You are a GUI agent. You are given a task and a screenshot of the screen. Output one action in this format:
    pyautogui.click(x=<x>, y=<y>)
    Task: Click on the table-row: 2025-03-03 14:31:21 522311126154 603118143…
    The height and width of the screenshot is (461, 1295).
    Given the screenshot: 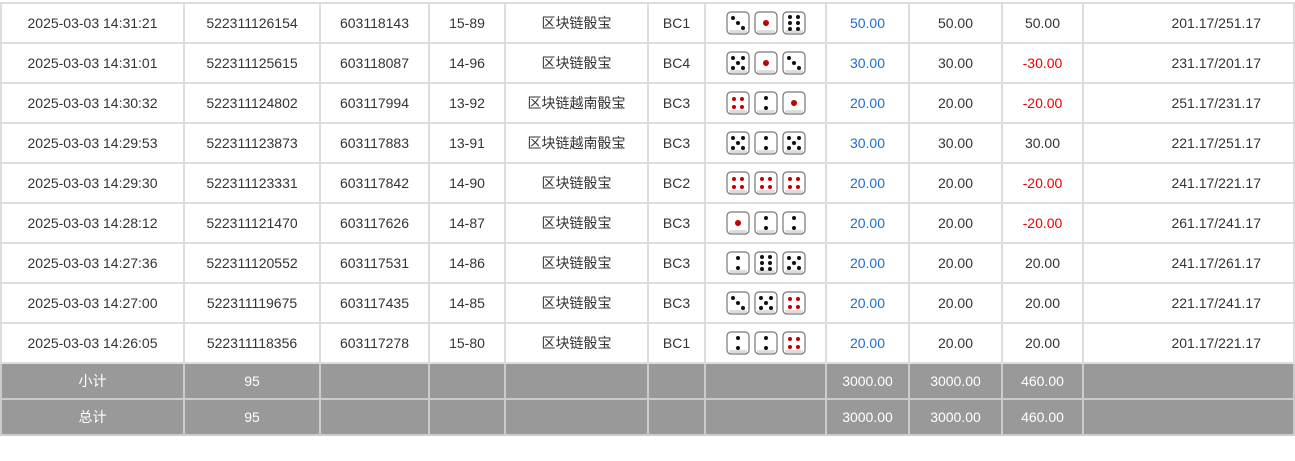 What is the action you would take?
    pyautogui.click(x=647, y=23)
    